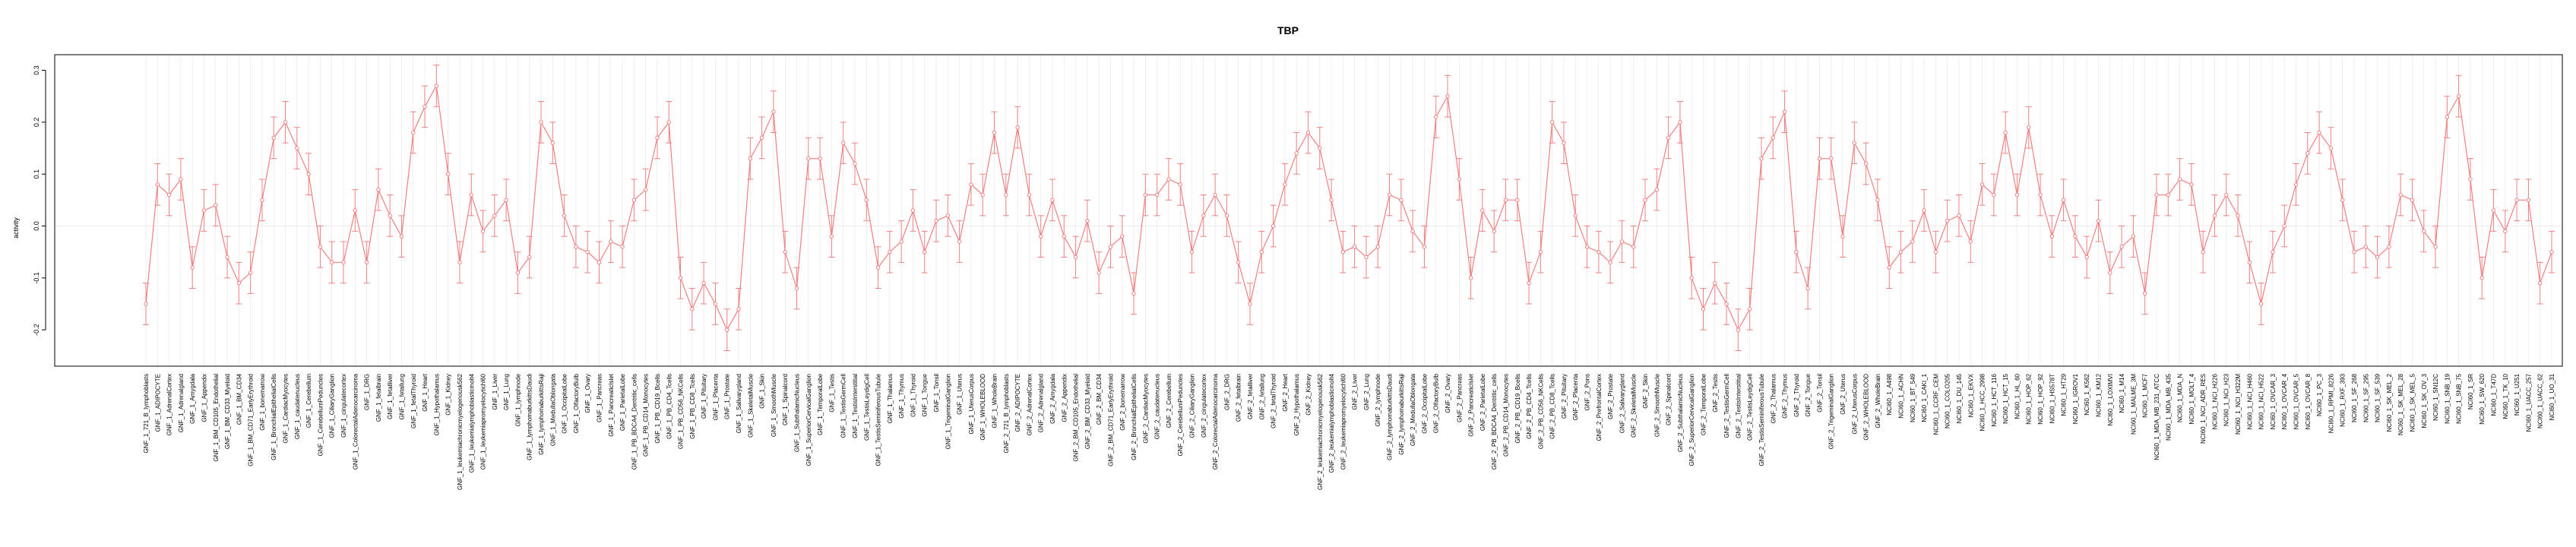 The height and width of the screenshot is (547, 2576). I want to click on x-tick-label: GNF_1_leukemialymphoblasticmolt4, so click(471, 423).